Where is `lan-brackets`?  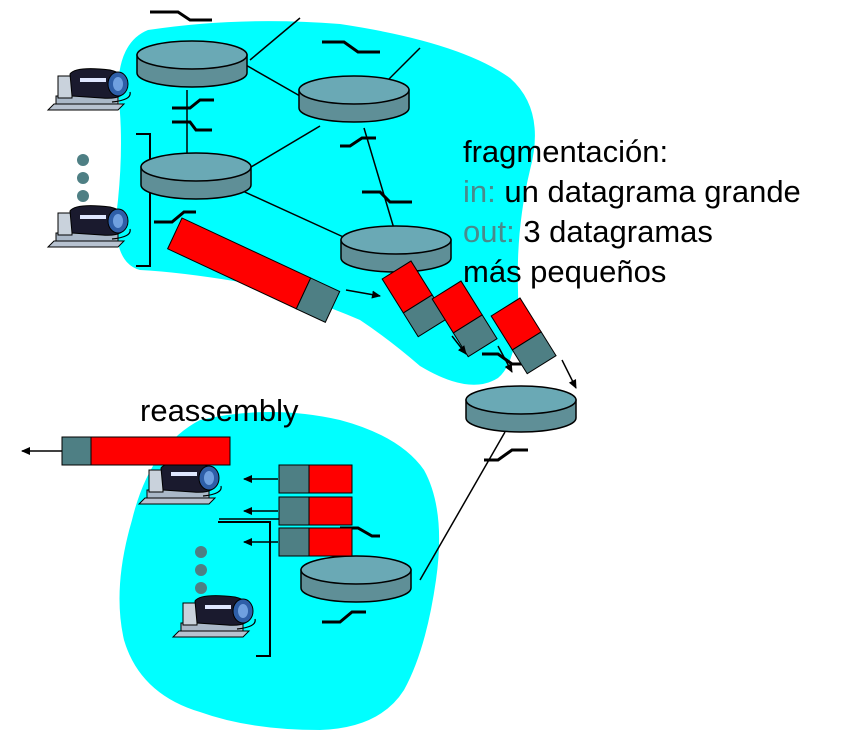
lan-brackets is located at coordinates (203, 395).